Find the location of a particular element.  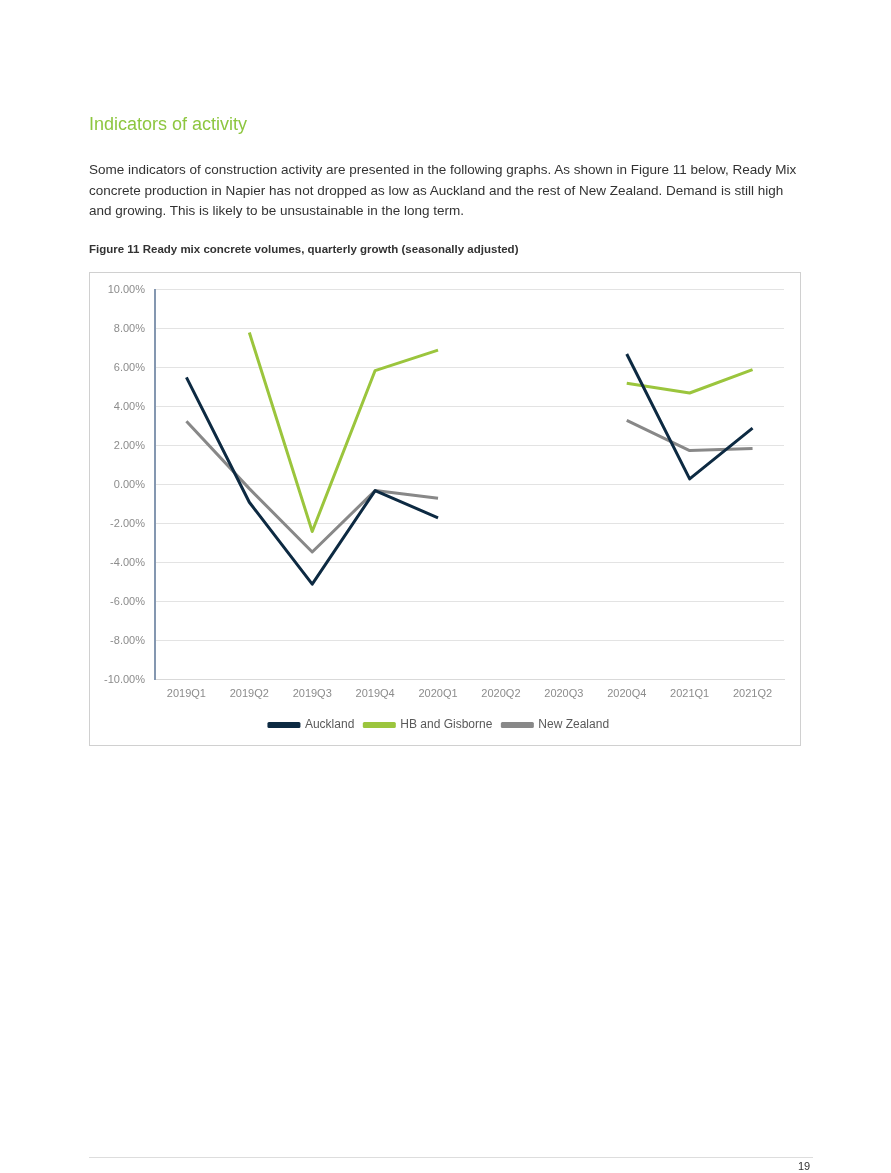

x-tick-label: 2020Q3 is located at coordinates (564, 693).